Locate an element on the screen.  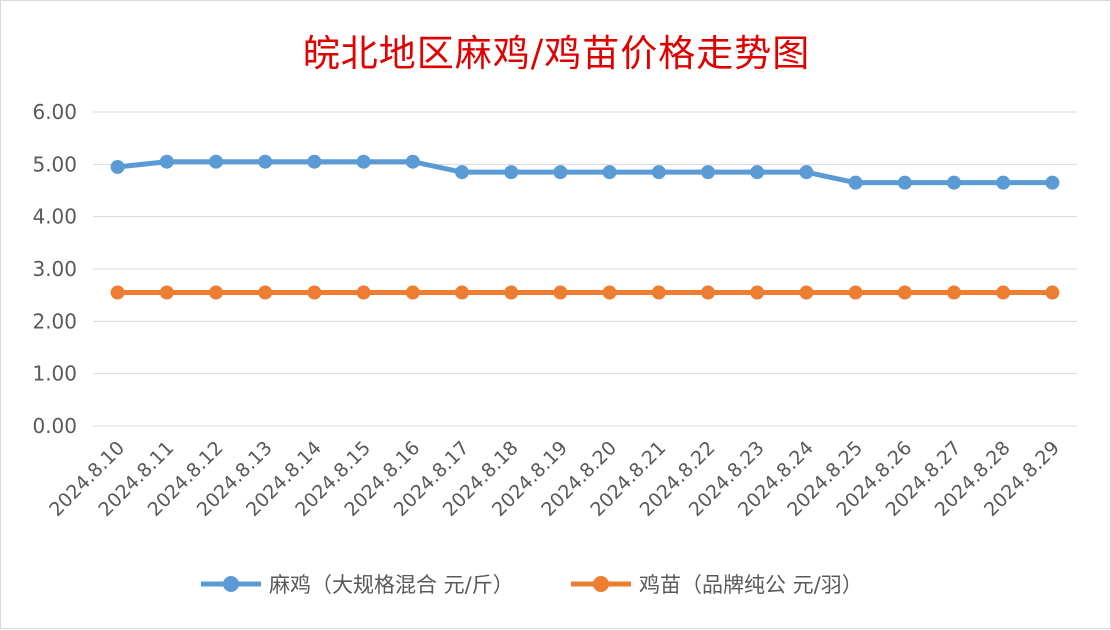
series-line is located at coordinates (585, 172).